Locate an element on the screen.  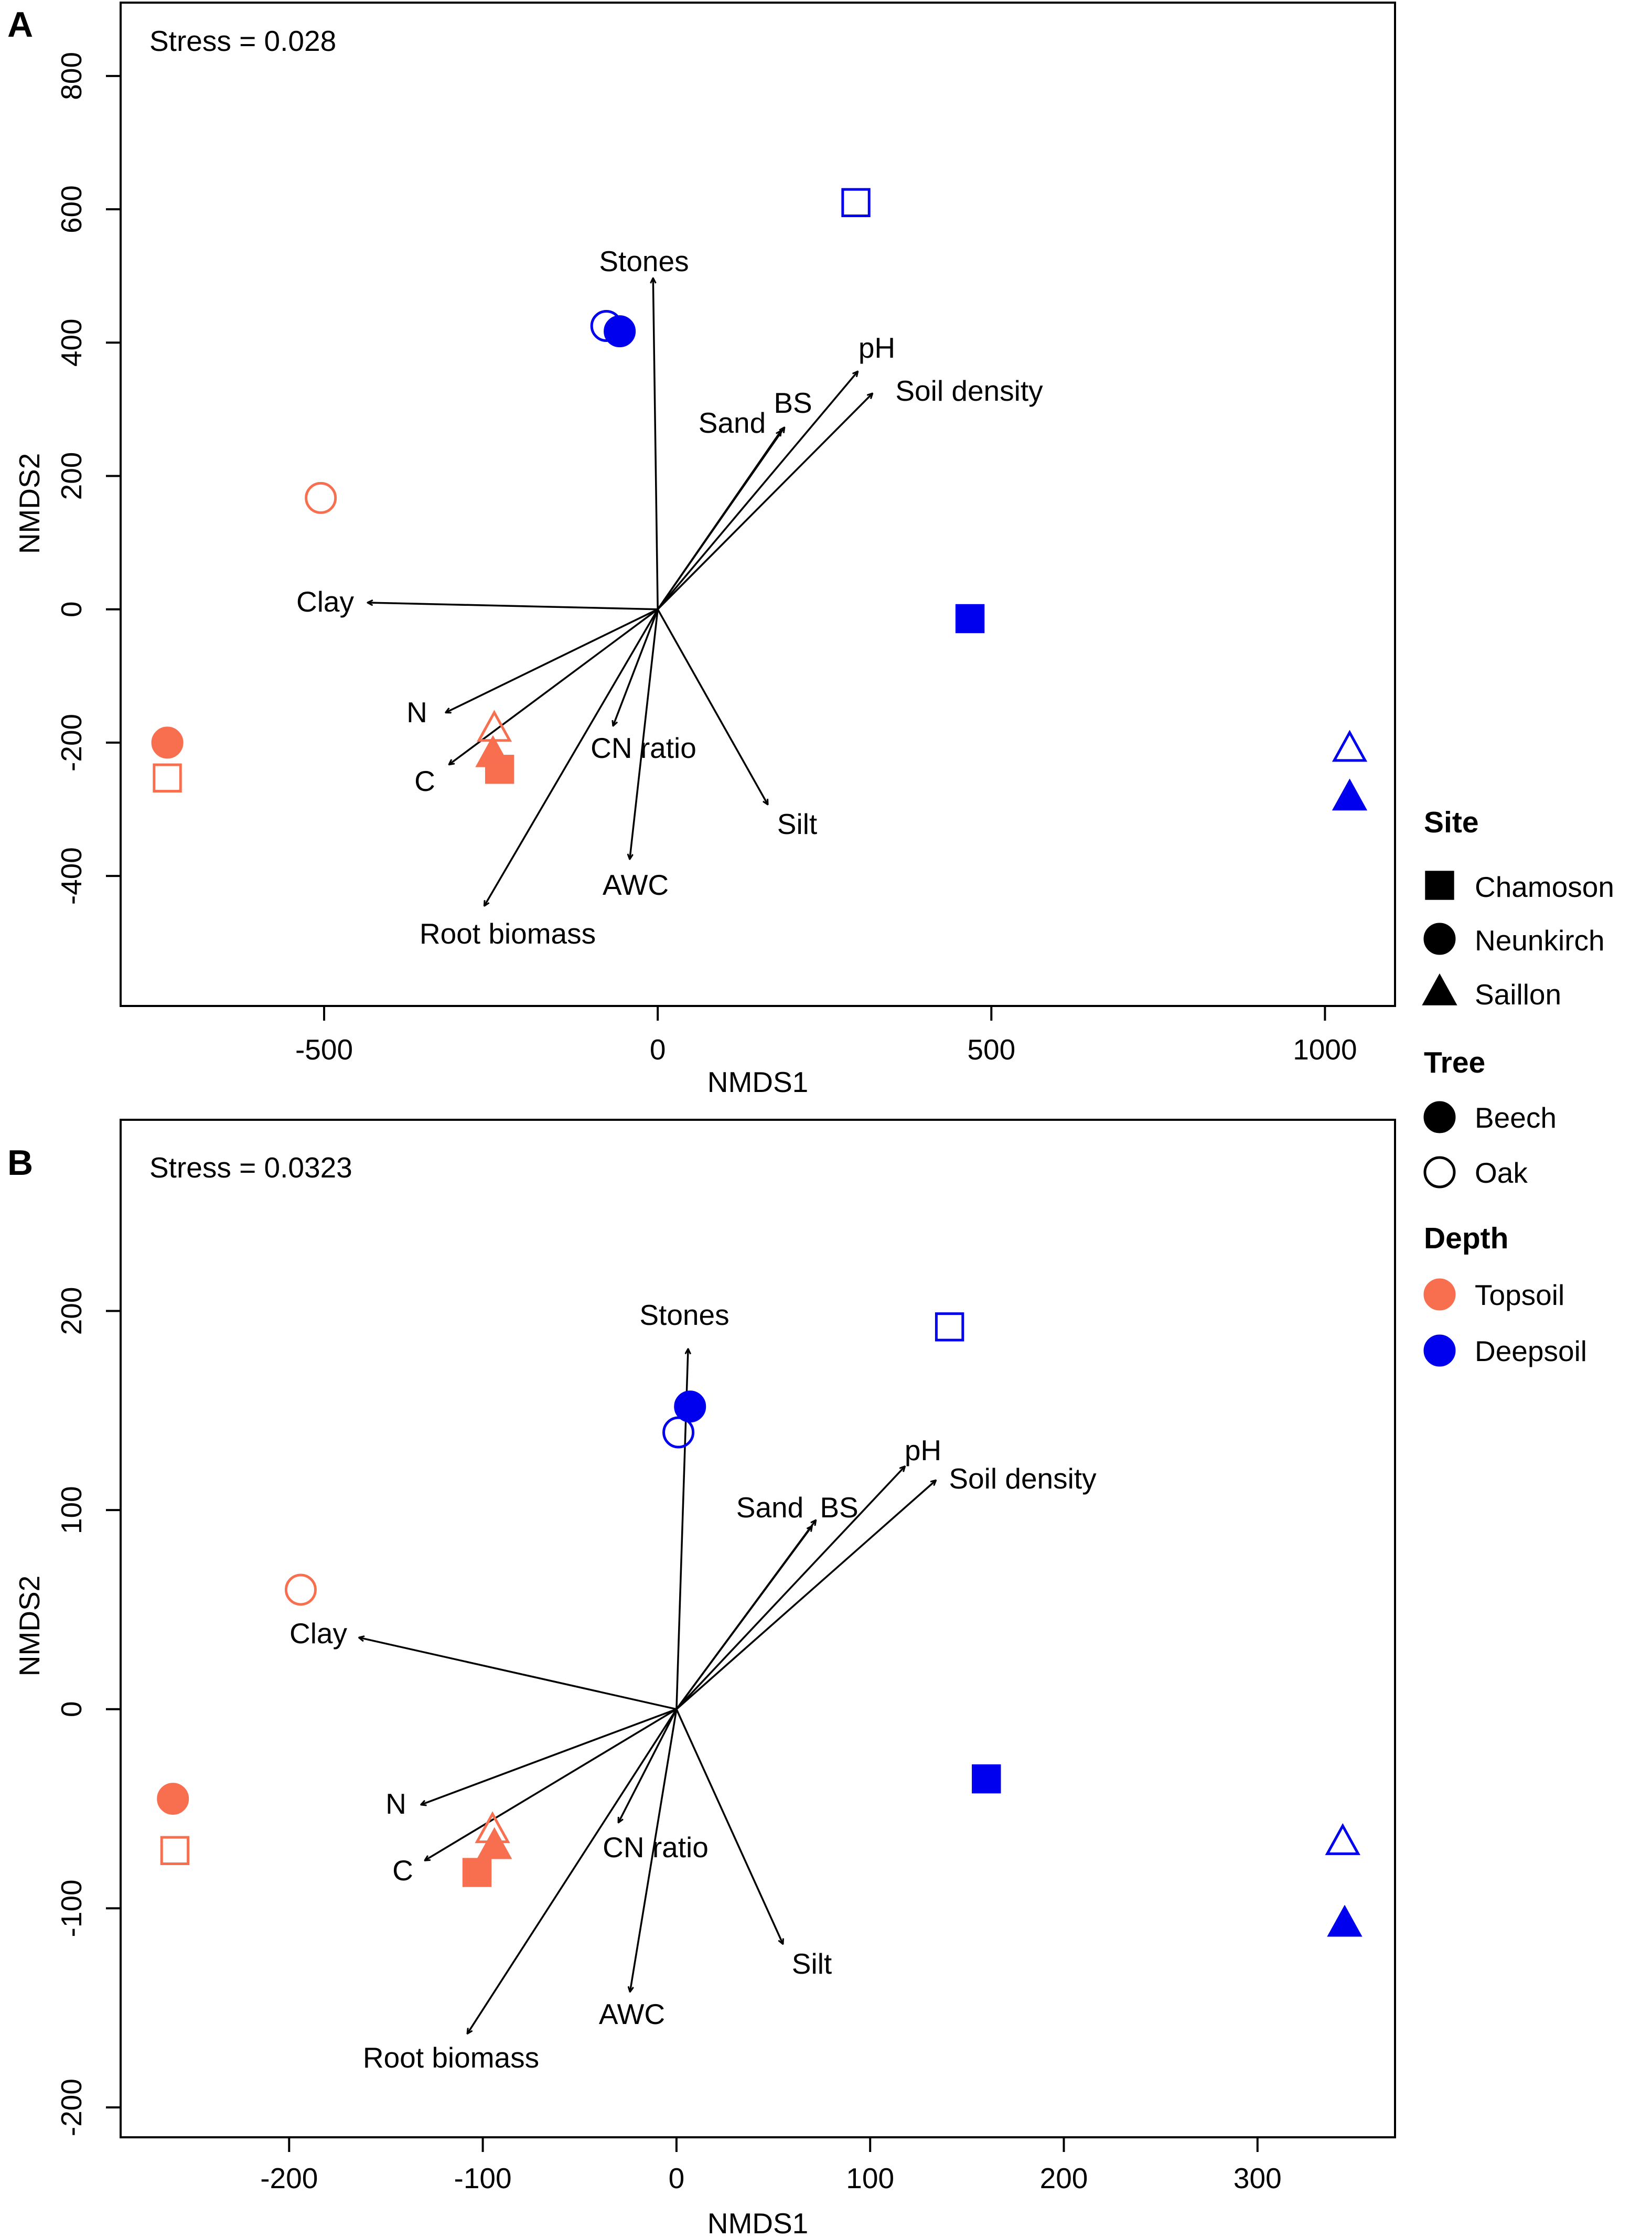
y-tick-label: 800 is located at coordinates (71, 76).